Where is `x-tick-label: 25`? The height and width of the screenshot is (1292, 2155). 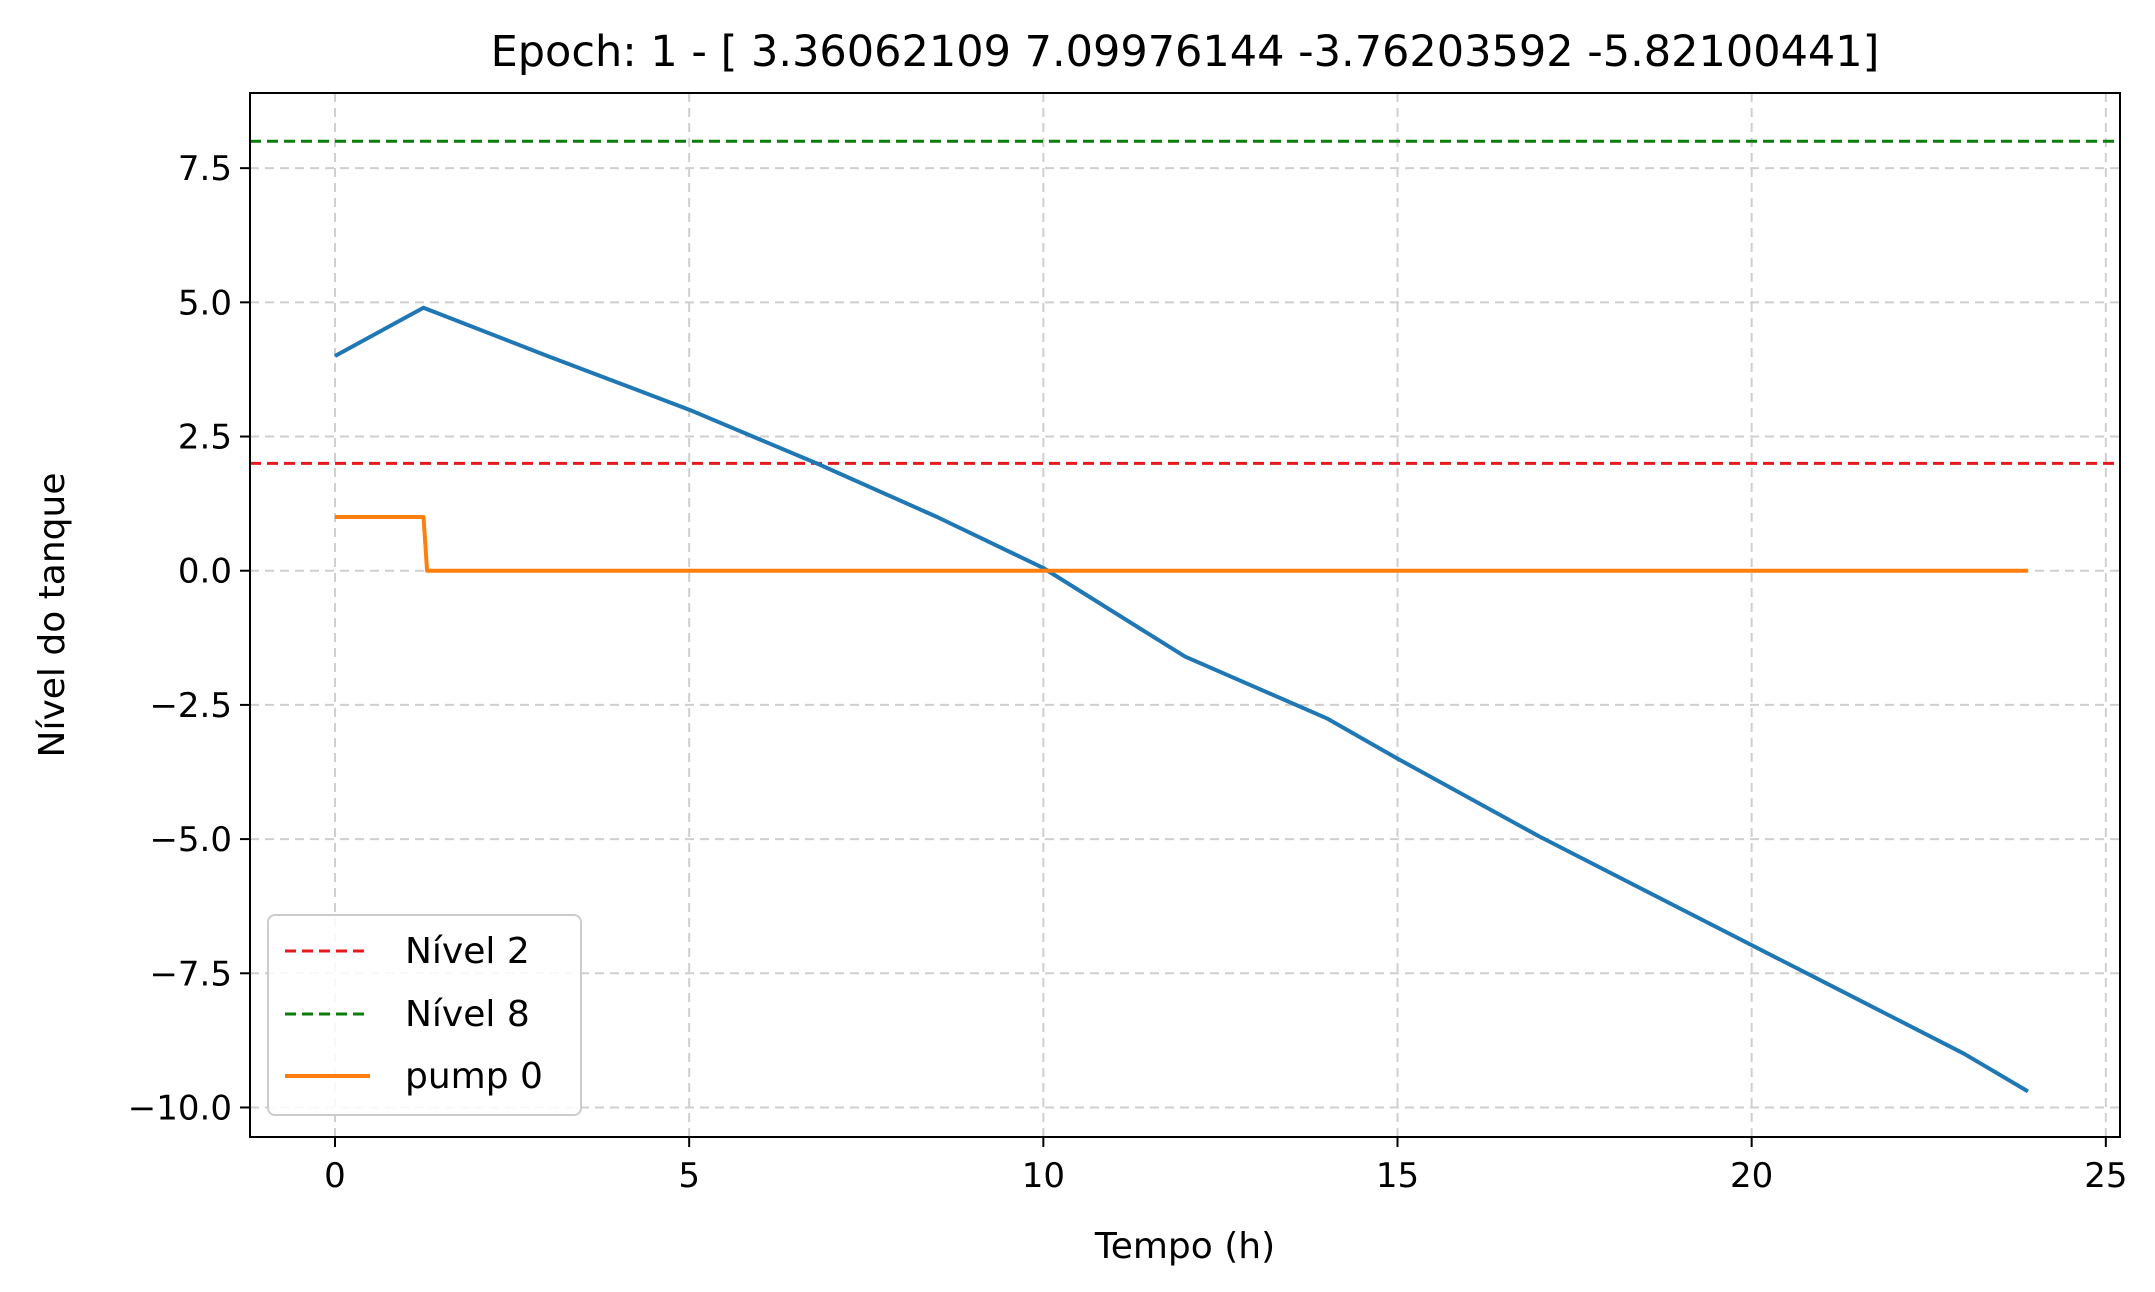
x-tick-label: 25 is located at coordinates (2105, 1176).